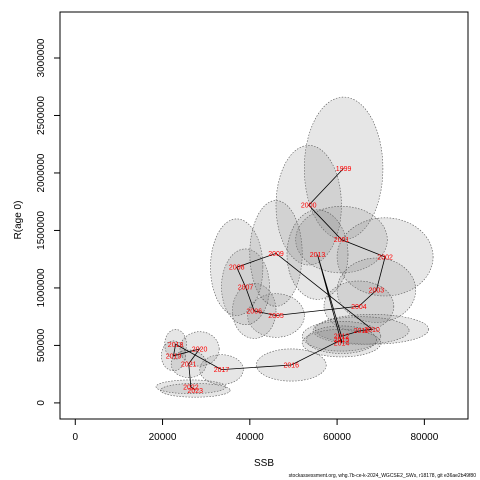  What do you see at coordinates (41, 115) in the screenshot?
I see `y-tick-label: 2500000` at bounding box center [41, 115].